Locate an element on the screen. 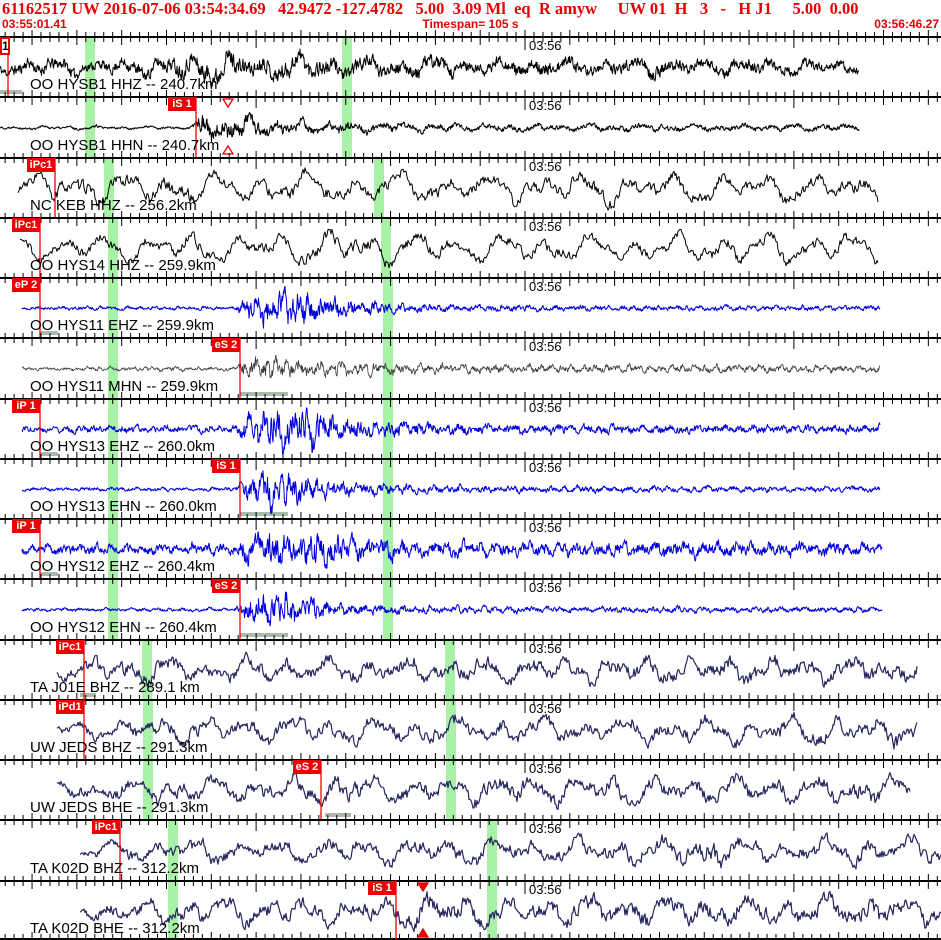 The image size is (941, 940). trace-row-oo-hys13-ehn: iS 1 03:56 OO HYS13 EHN -- 260.0km is located at coordinates (470, 485).